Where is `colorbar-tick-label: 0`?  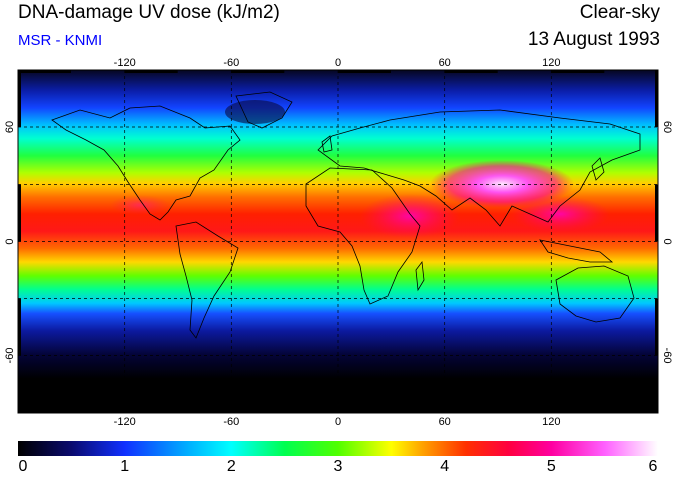
colorbar-tick-label: 0 is located at coordinates (23, 466).